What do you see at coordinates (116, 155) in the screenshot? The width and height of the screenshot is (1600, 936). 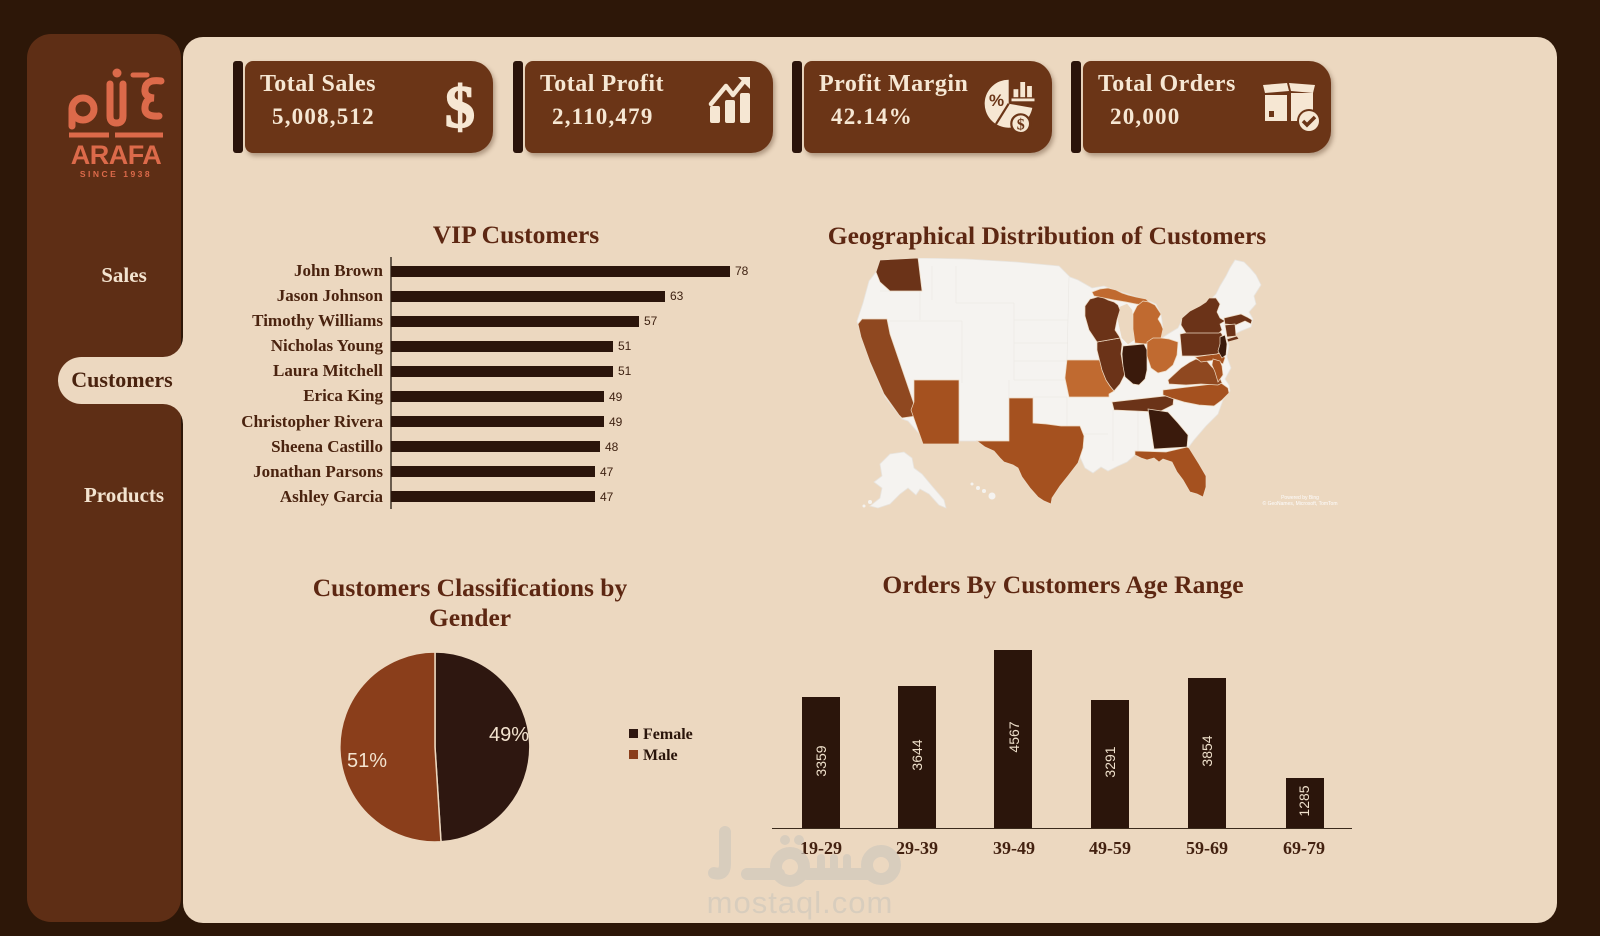 I see `svg-text: ARAFA` at bounding box center [116, 155].